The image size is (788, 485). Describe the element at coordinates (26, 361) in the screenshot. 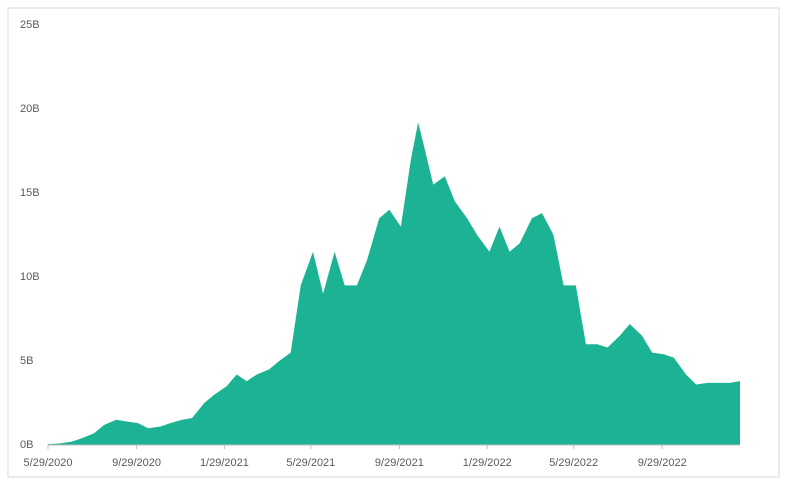

I see `y-tick-label: 5B` at that location.